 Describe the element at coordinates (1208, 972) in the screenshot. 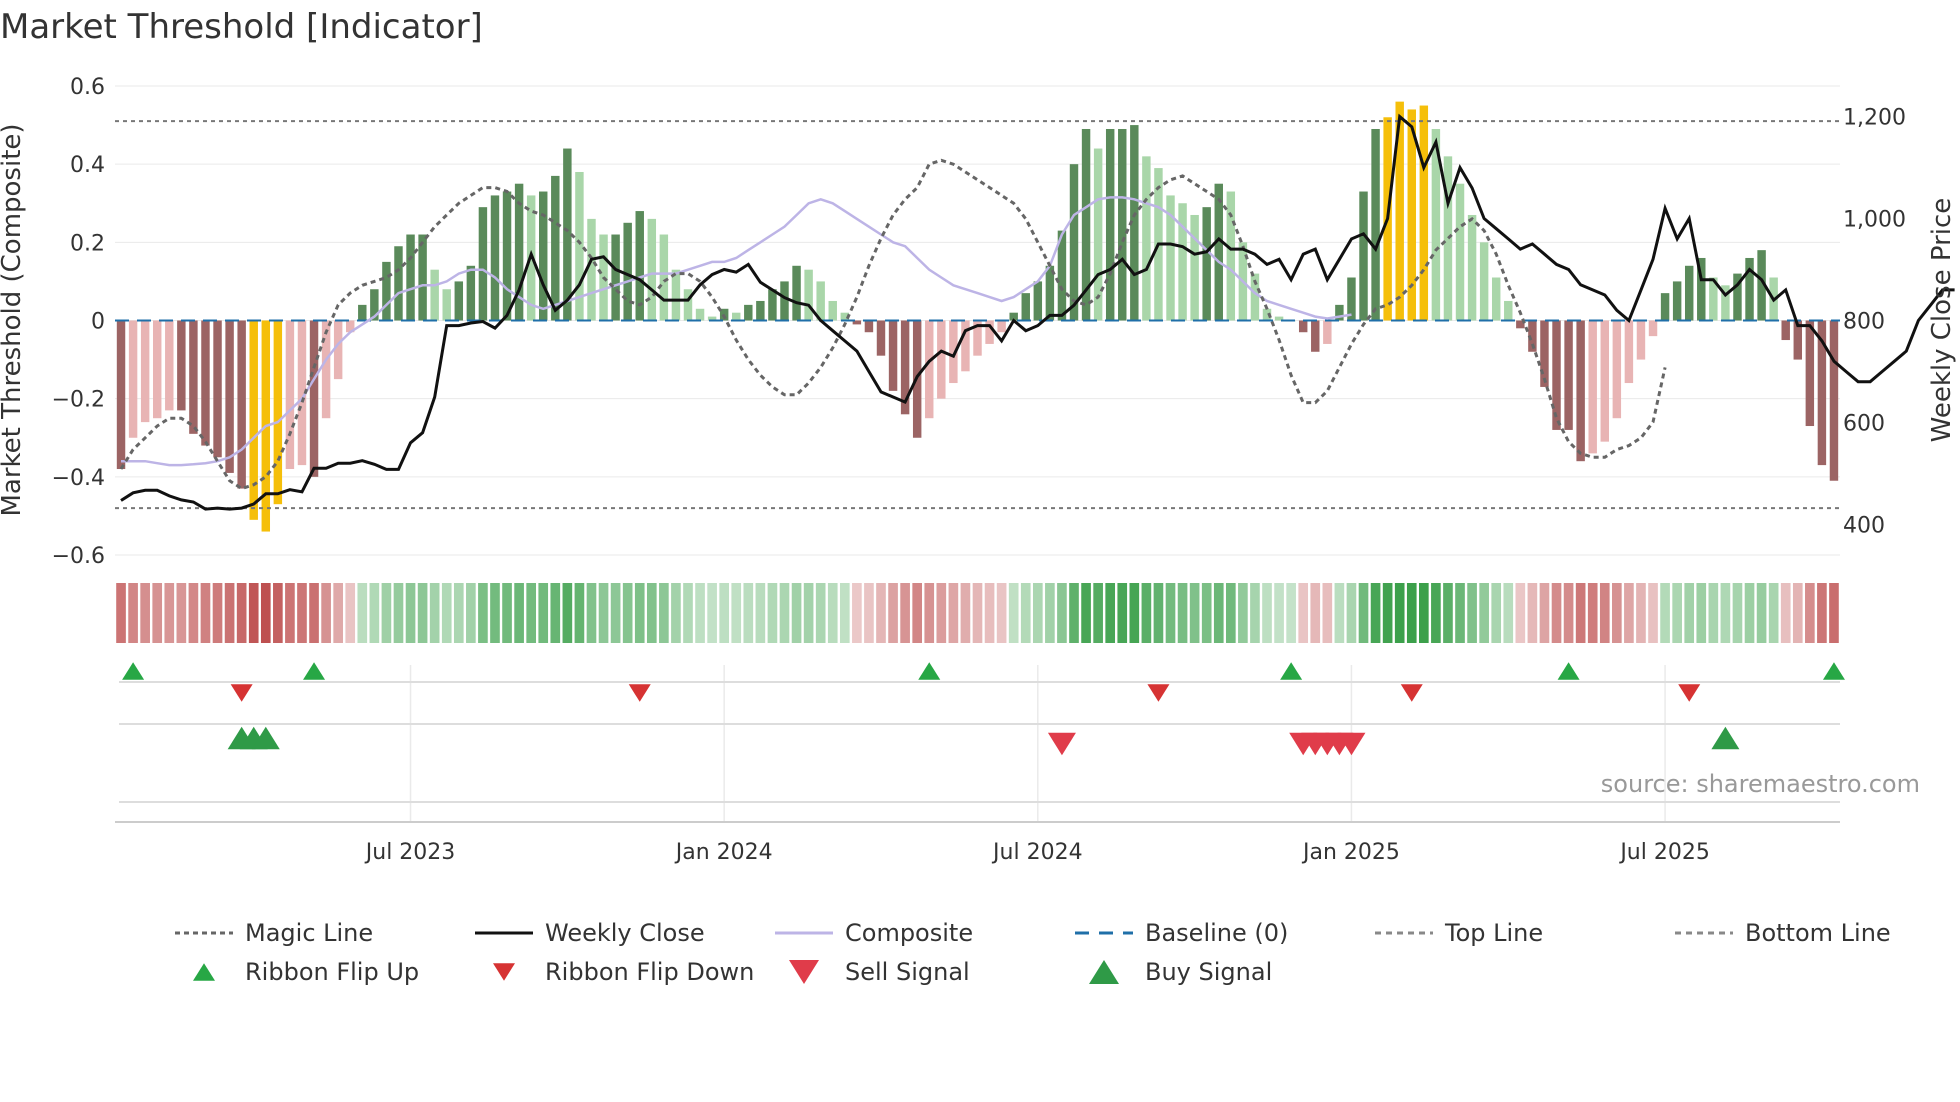

I see `legend-label: Buy Signal` at that location.